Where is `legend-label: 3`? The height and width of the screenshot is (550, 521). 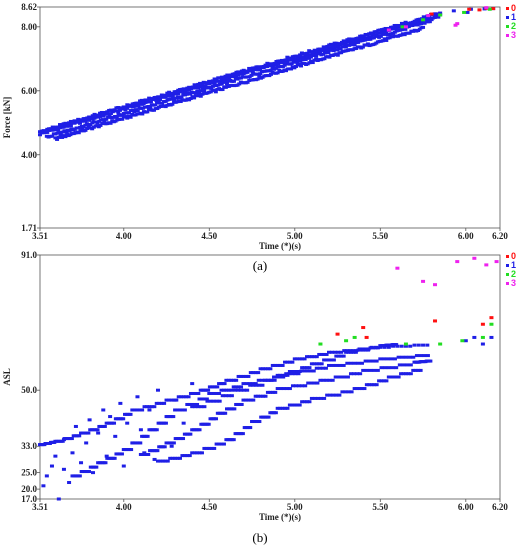
legend-label: 3 is located at coordinates (513, 283).